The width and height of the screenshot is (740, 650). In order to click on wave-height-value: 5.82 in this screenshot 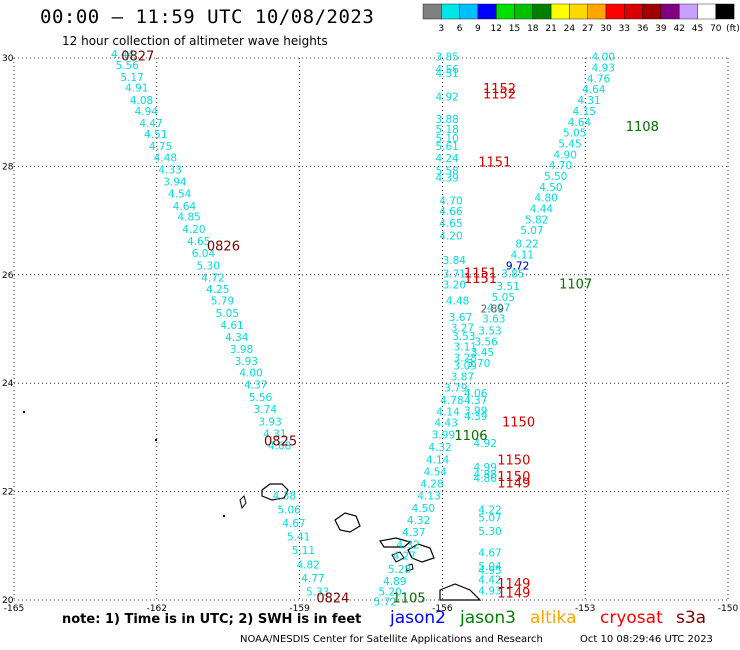, I will do `click(536, 220)`.